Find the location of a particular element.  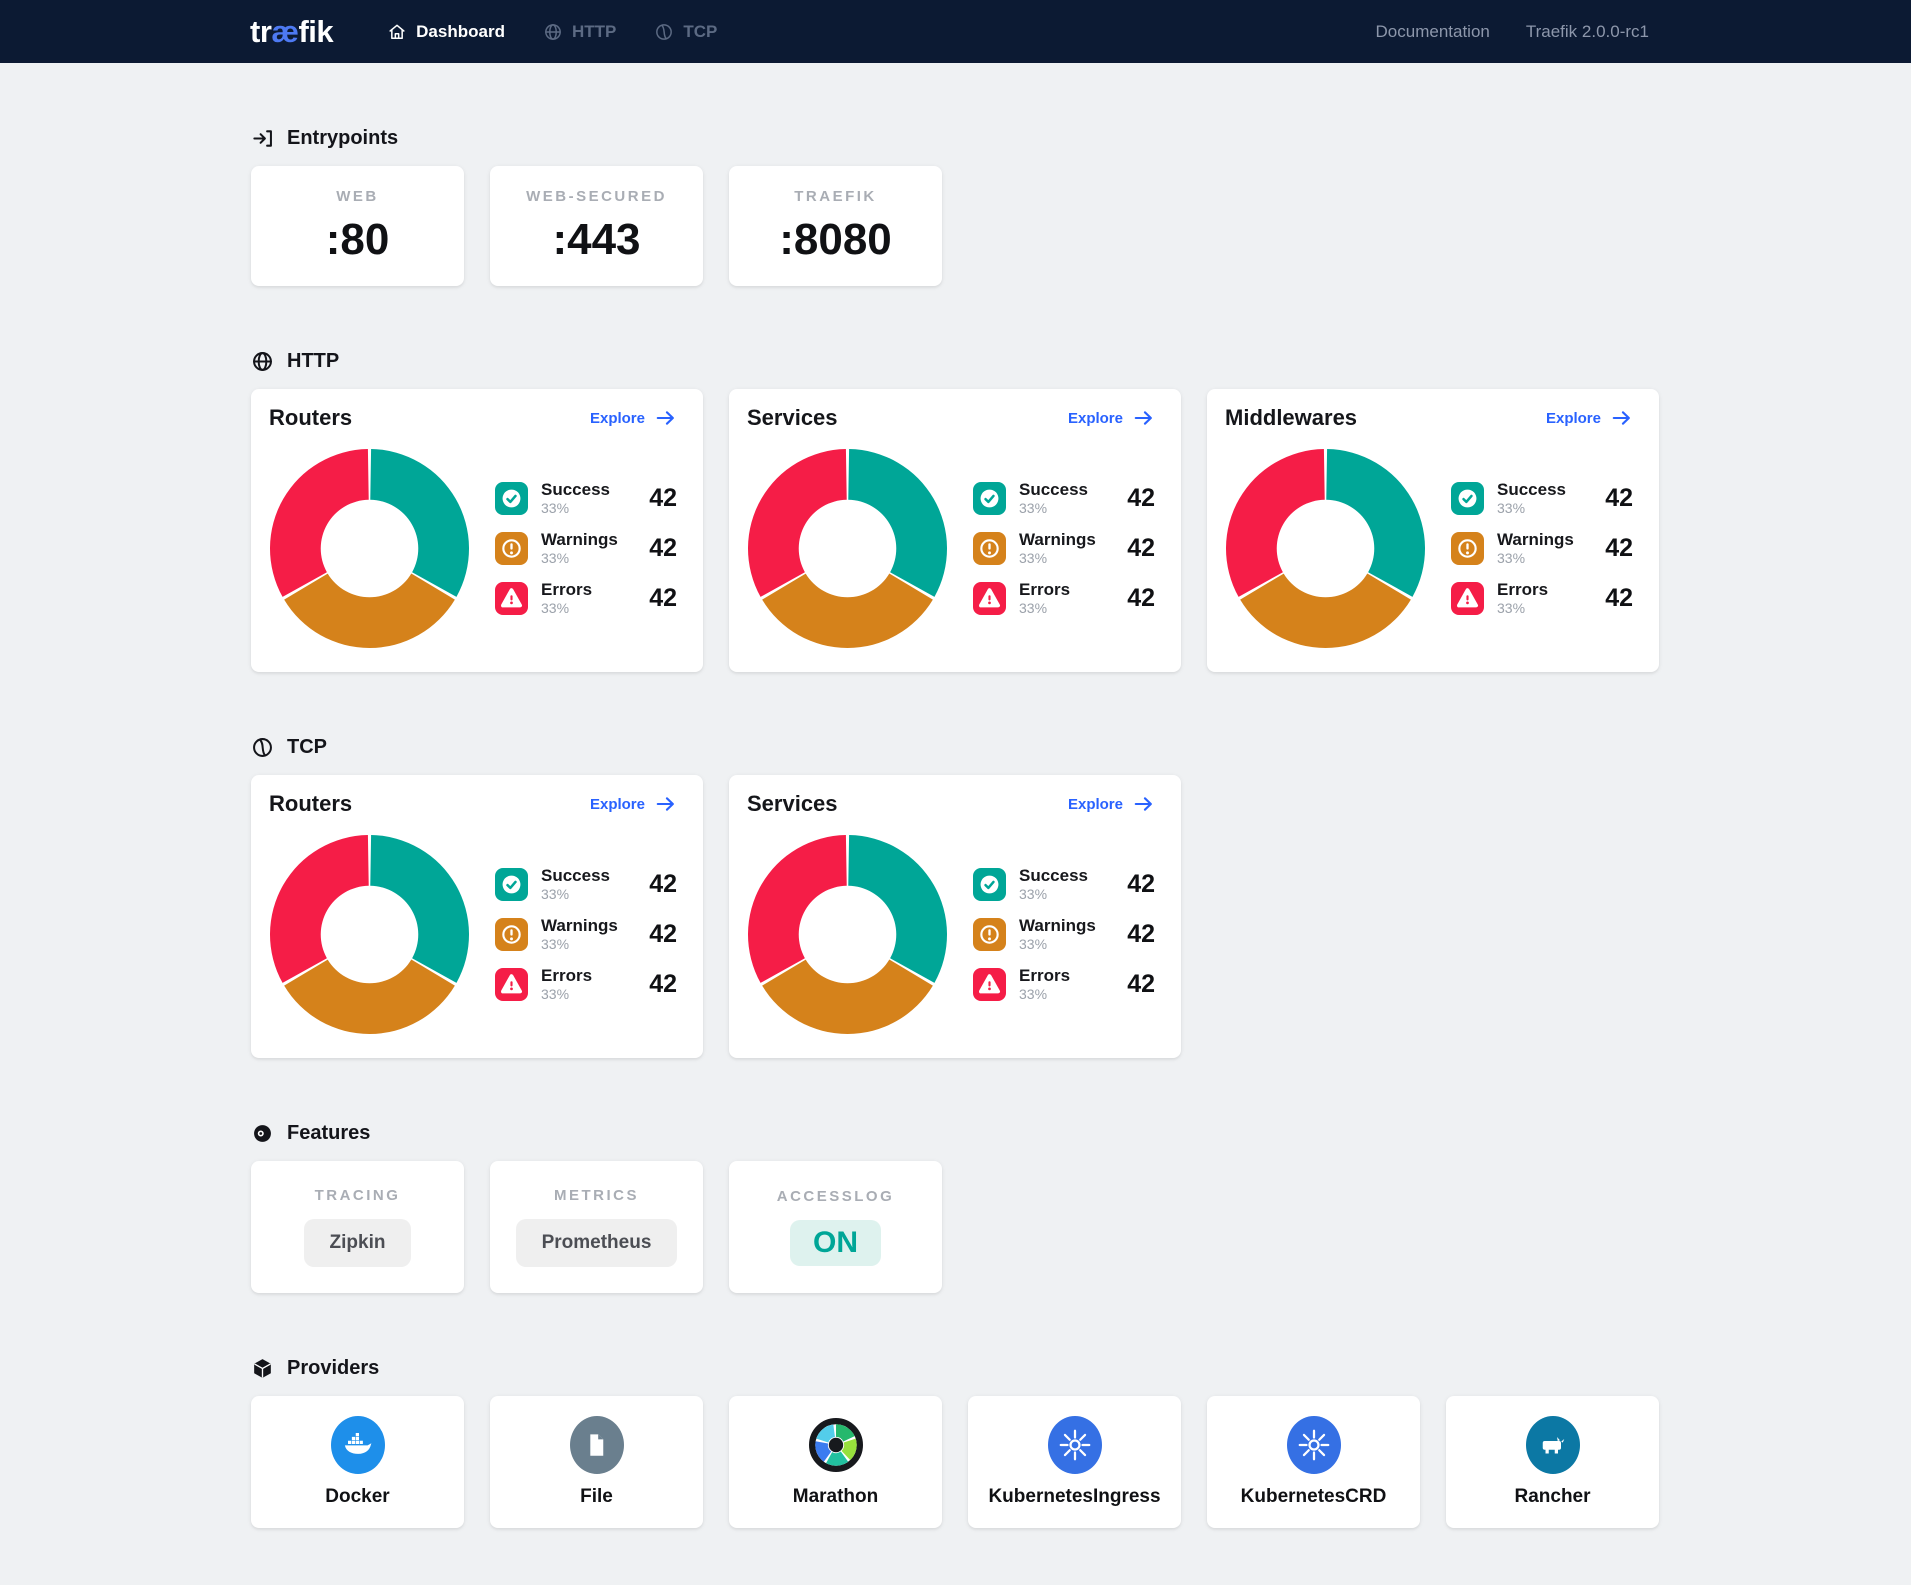

provider-label: File is located at coordinates (596, 1496).